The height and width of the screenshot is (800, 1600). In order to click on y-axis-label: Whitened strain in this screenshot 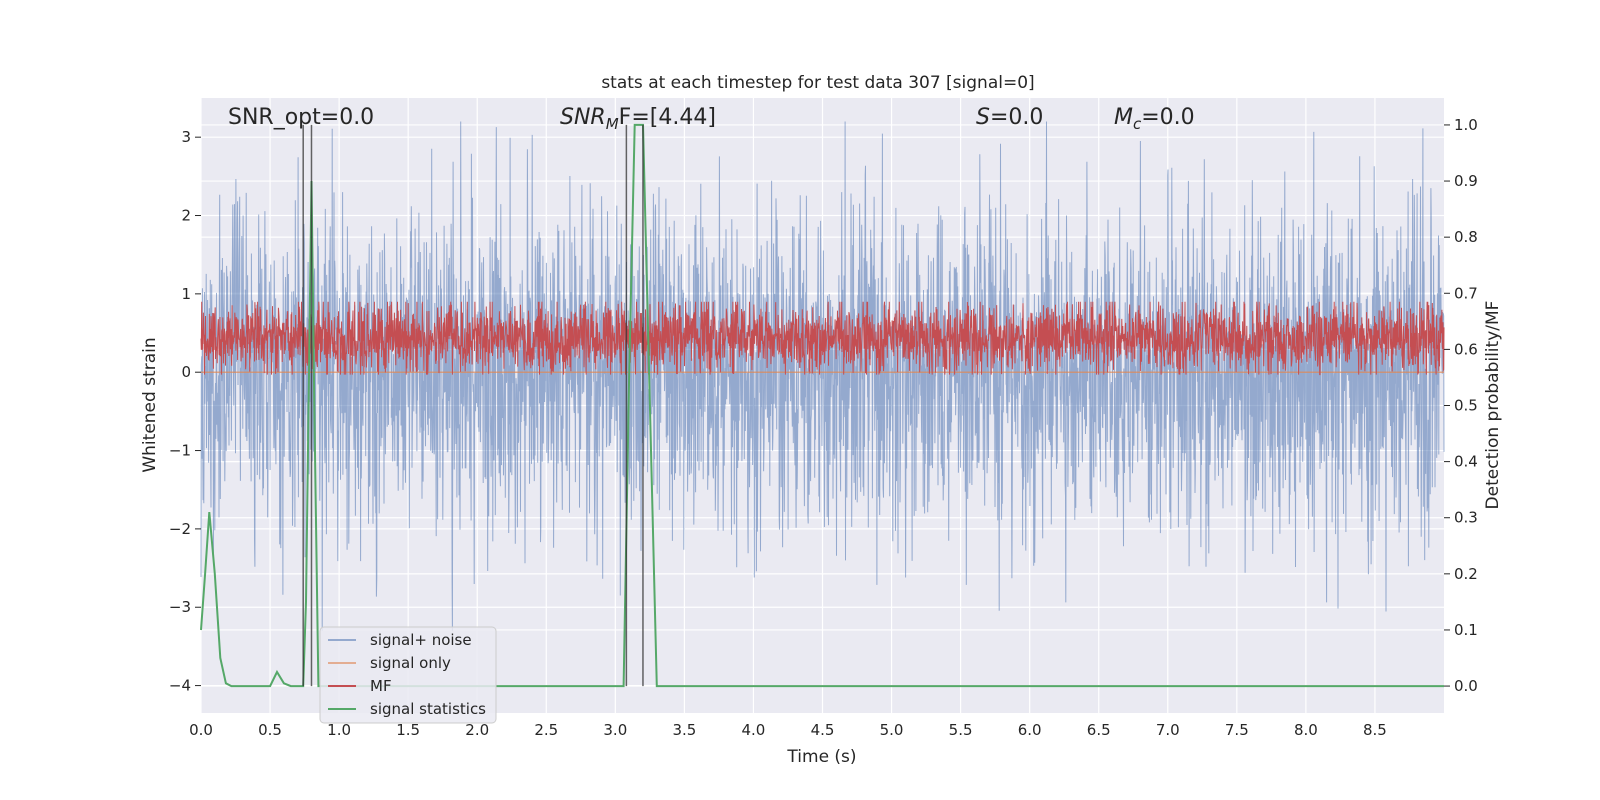, I will do `click(150, 404)`.